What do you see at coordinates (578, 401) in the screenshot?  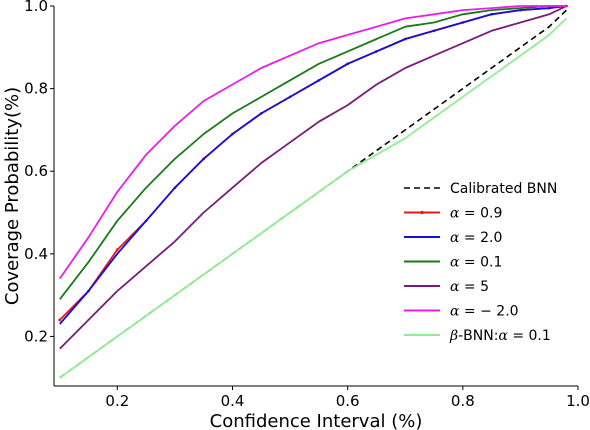 I see `x-tick-label: 1.0` at bounding box center [578, 401].